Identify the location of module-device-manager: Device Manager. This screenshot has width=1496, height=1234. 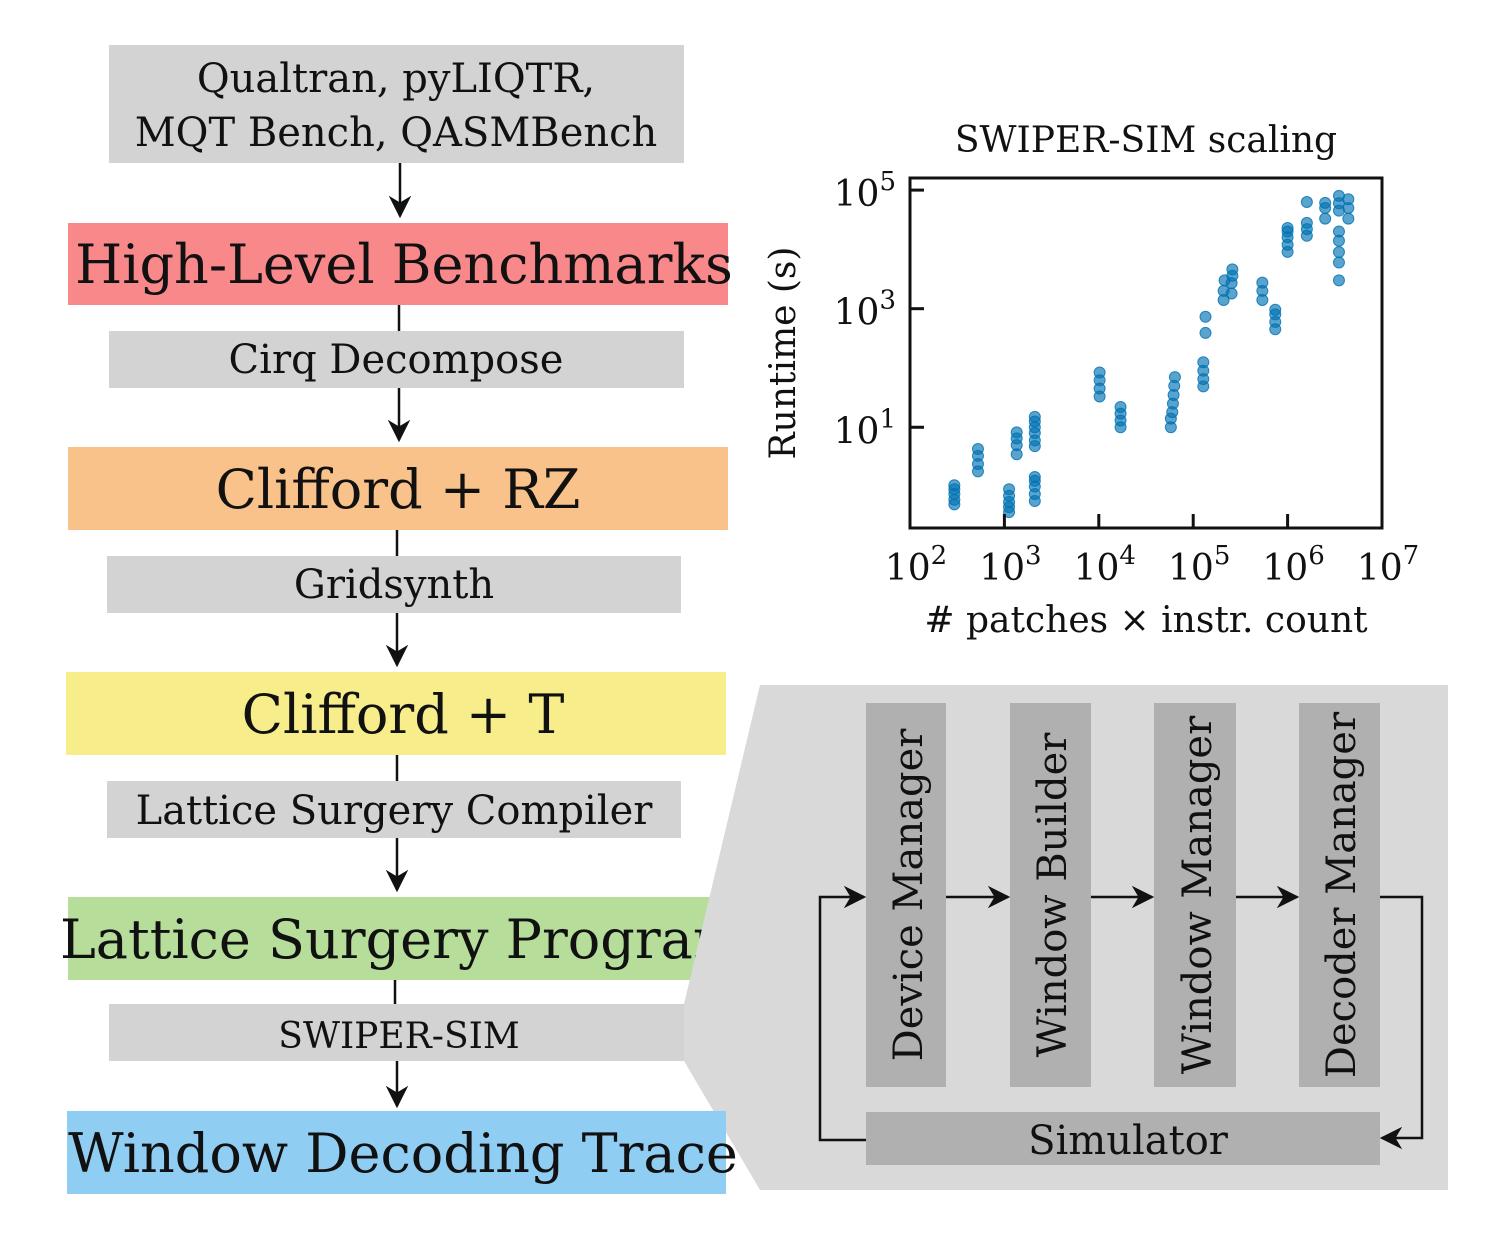
(909, 895).